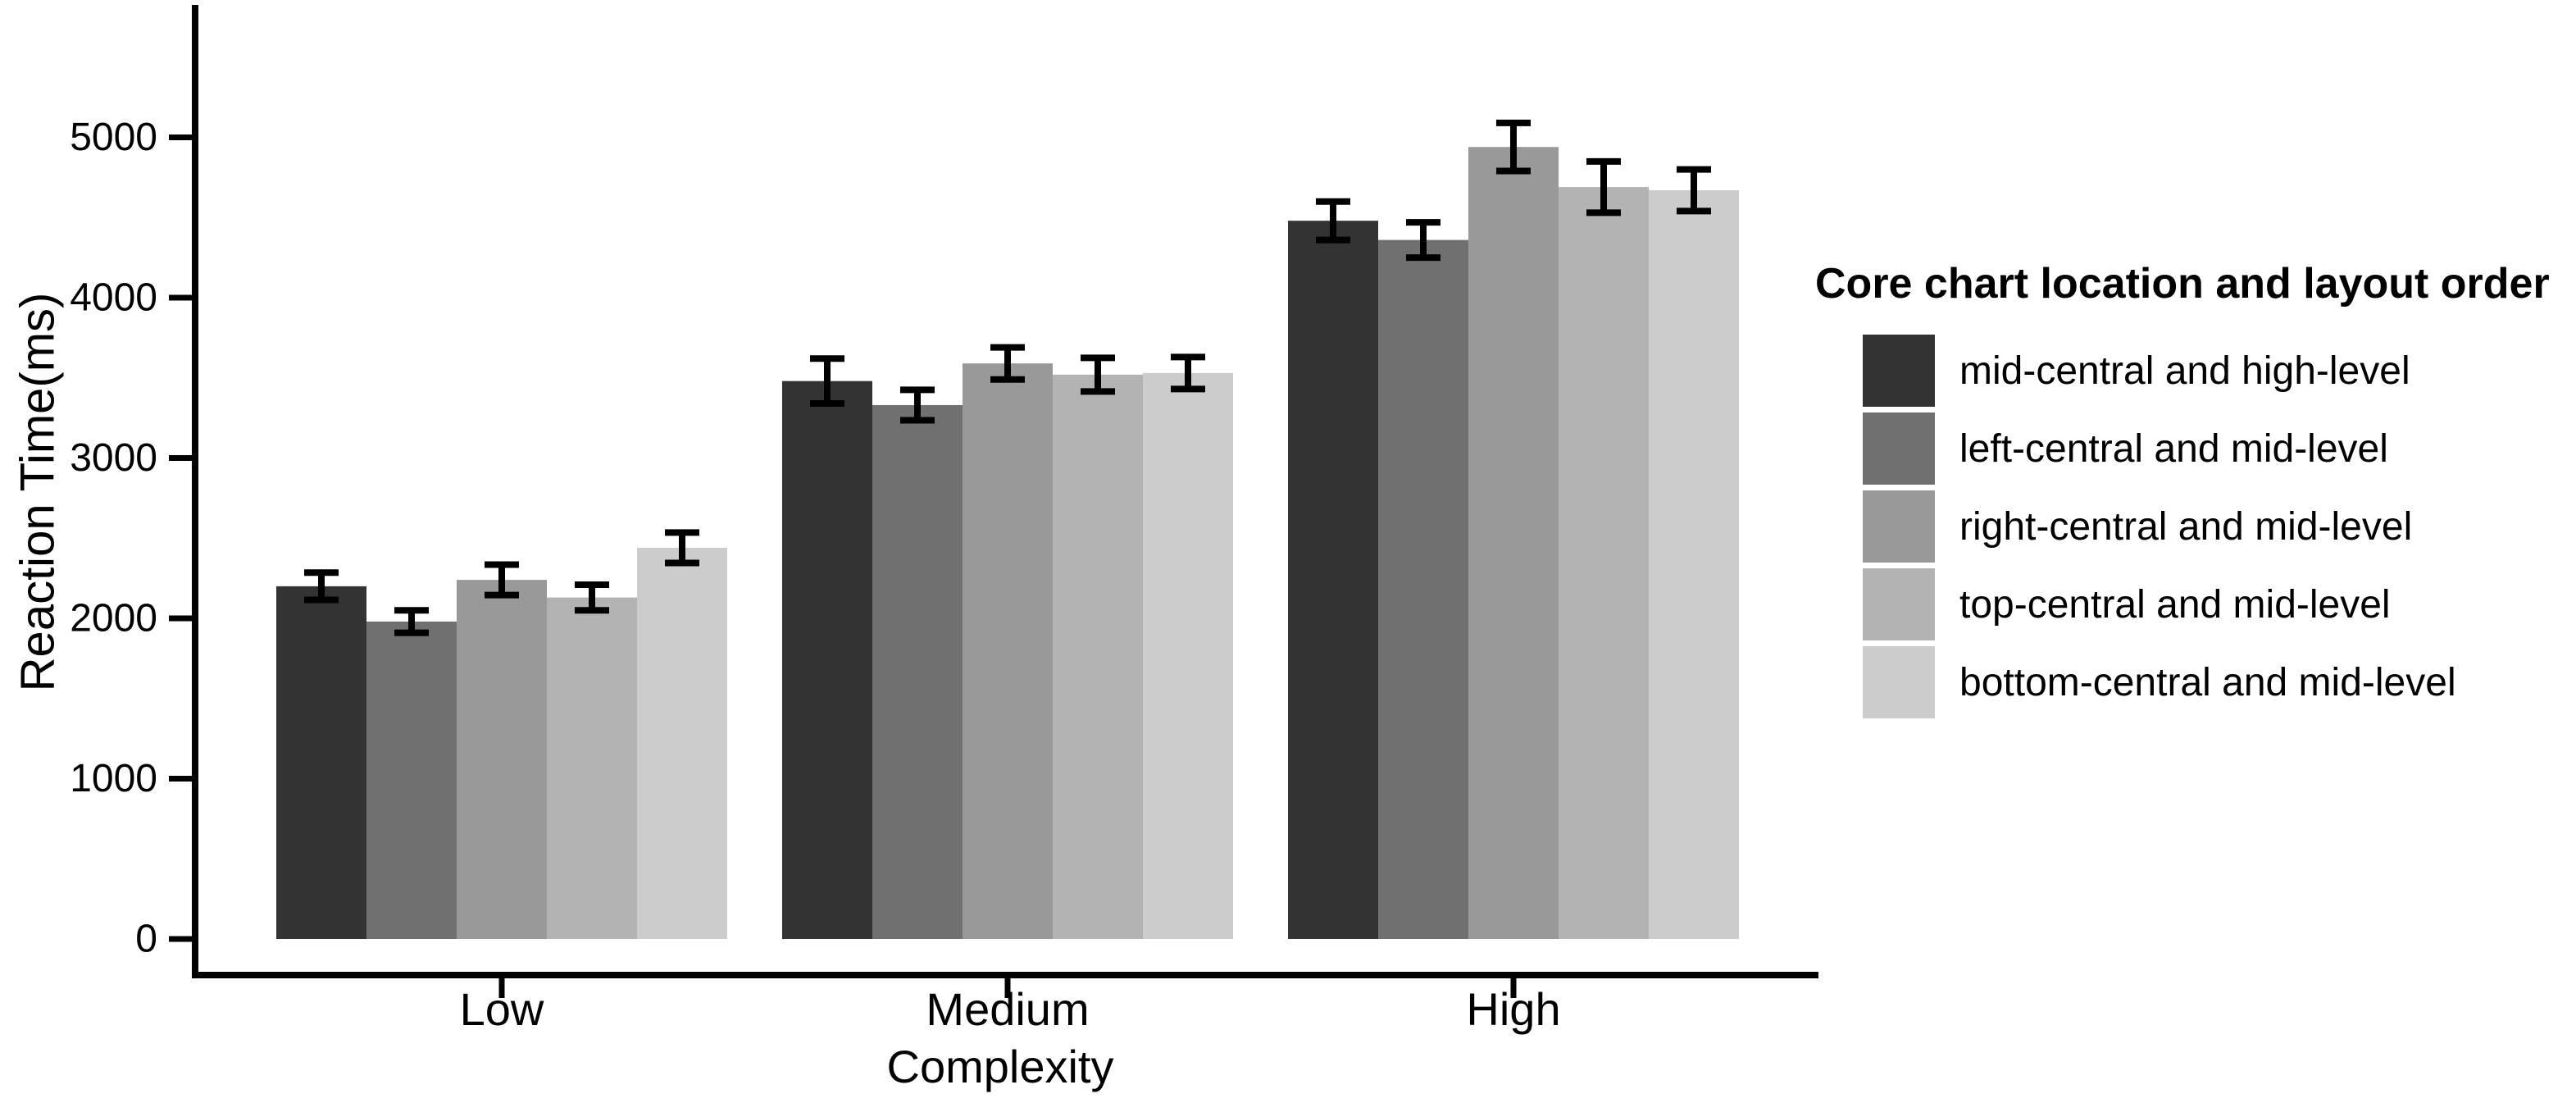  What do you see at coordinates (113, 778) in the screenshot?
I see `y-tick-label: 1000` at bounding box center [113, 778].